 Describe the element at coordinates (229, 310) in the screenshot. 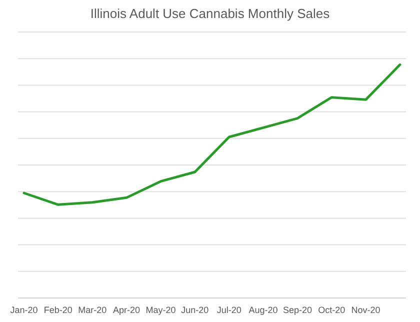

I see `x-tick-label: Jul-20` at that location.